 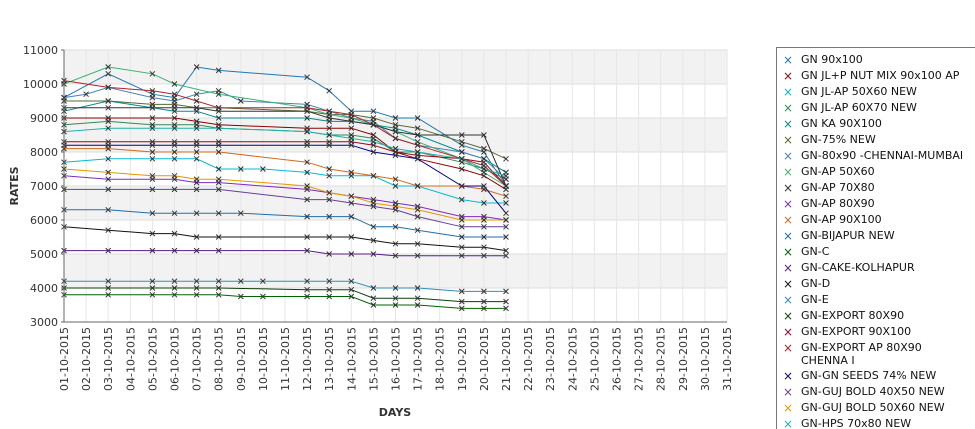 I want to click on legend-item: × GN-CAKE-KOLHAPUR, so click(x=876, y=268).